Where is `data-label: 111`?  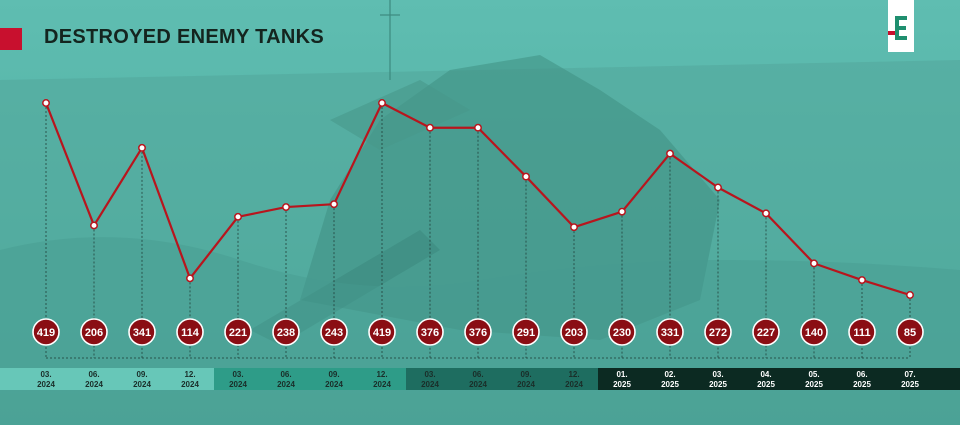 data-label: 111 is located at coordinates (861, 333).